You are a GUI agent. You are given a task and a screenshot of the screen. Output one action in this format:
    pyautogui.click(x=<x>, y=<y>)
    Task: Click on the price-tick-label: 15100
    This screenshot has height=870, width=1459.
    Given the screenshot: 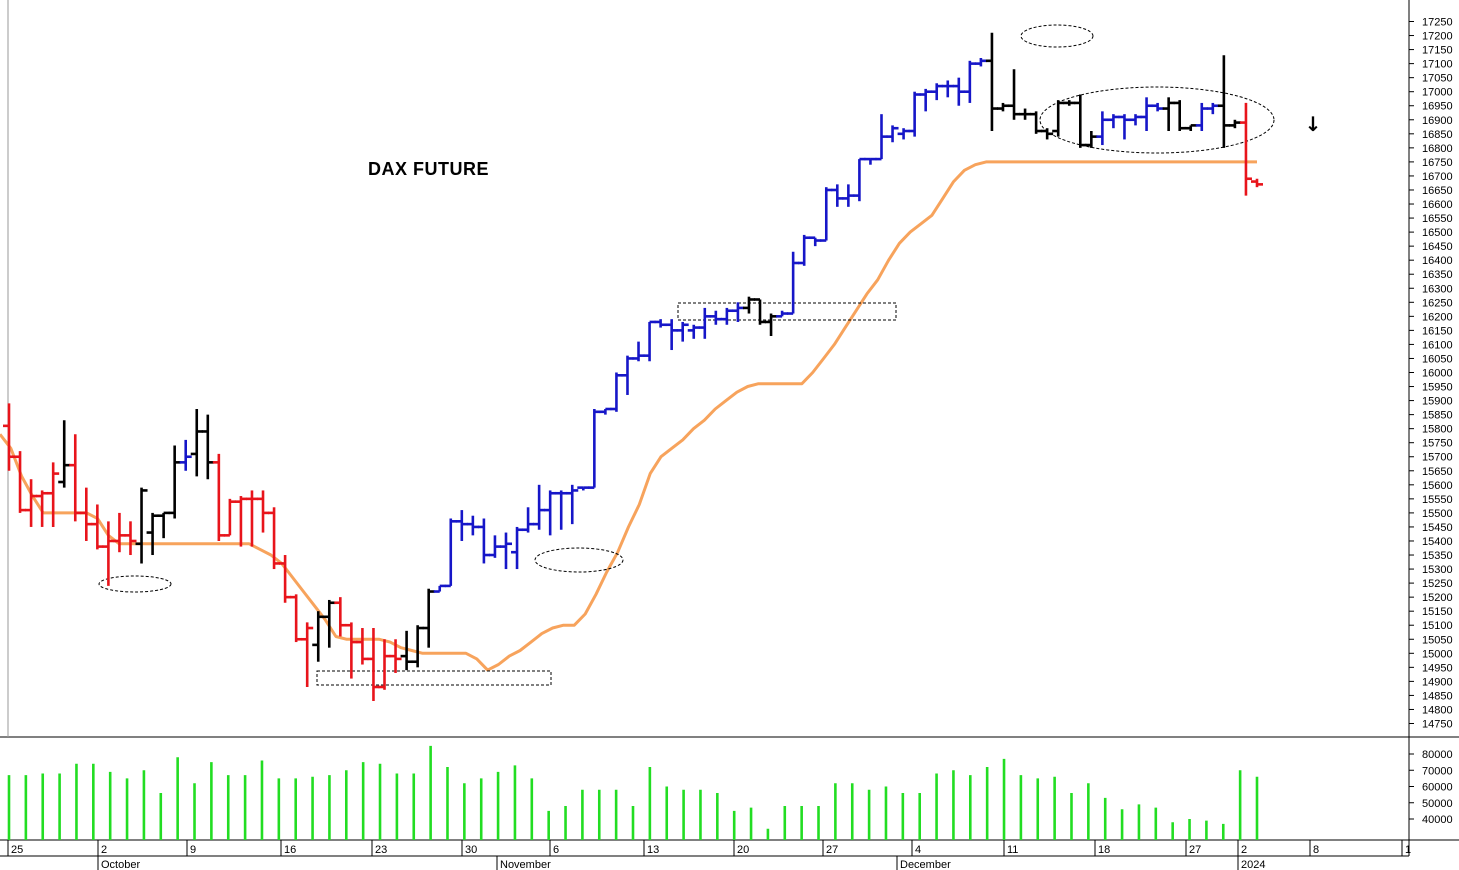 What is the action you would take?
    pyautogui.click(x=1437, y=626)
    